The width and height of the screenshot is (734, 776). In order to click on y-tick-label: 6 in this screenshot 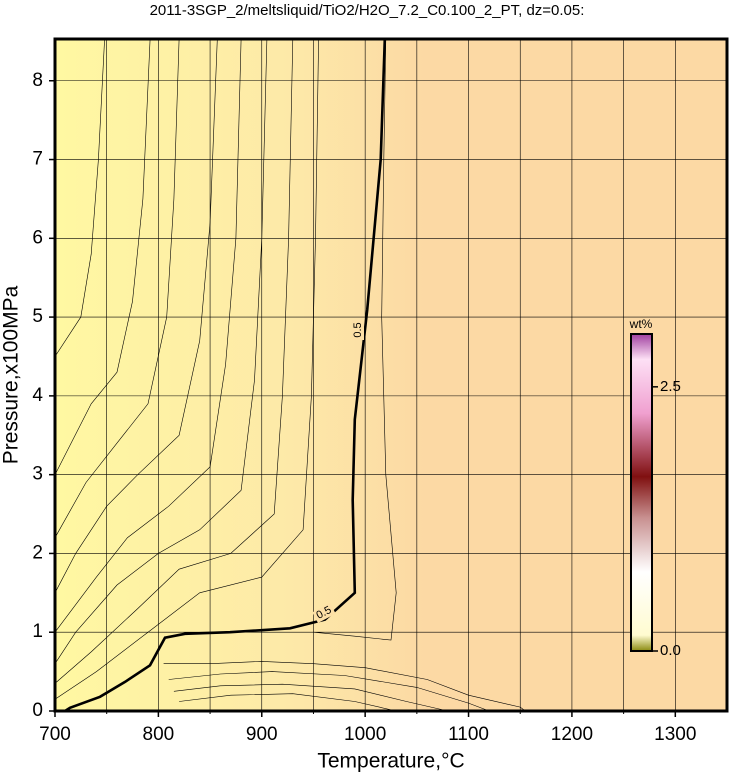, I will do `click(37, 237)`.